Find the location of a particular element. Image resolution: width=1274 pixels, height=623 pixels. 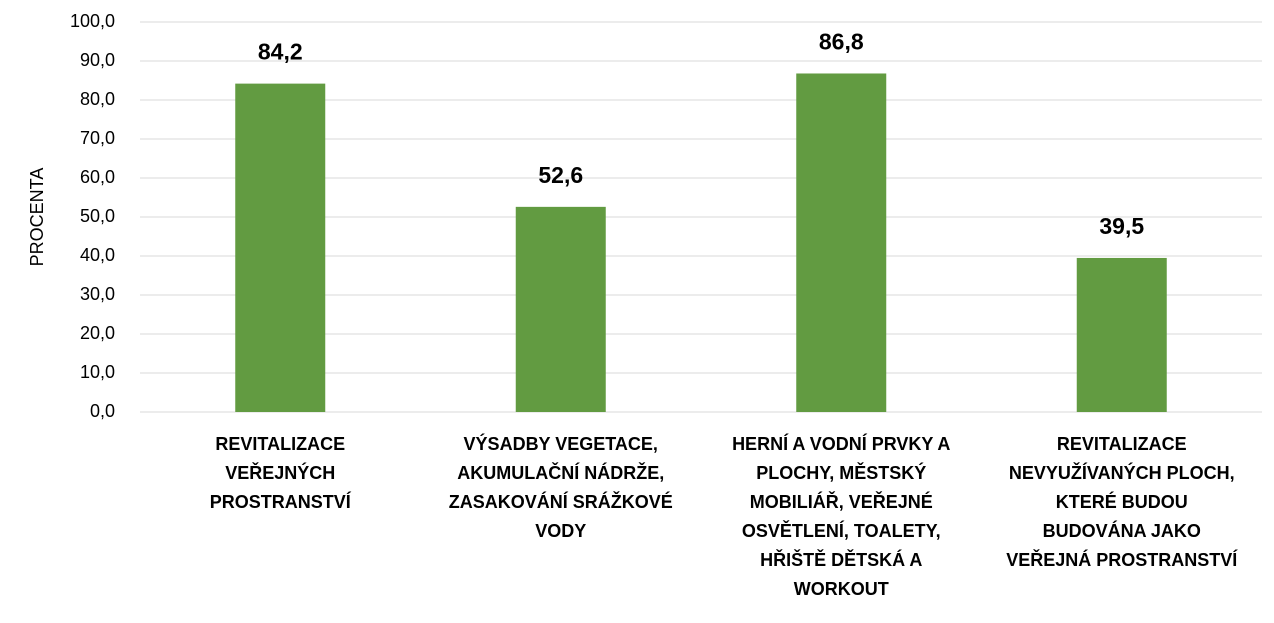

y-tick-label: 90,0 is located at coordinates (97, 60).